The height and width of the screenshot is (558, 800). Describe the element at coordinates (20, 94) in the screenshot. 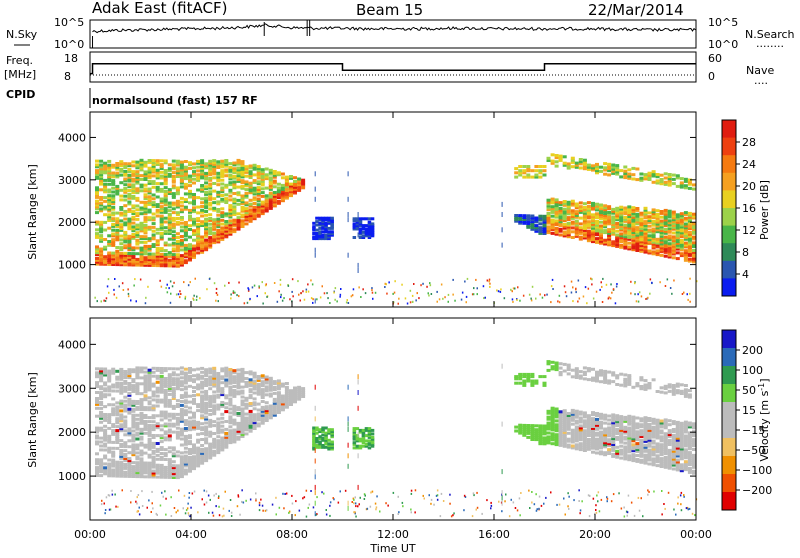

I see `cpid-label: CPID` at that location.